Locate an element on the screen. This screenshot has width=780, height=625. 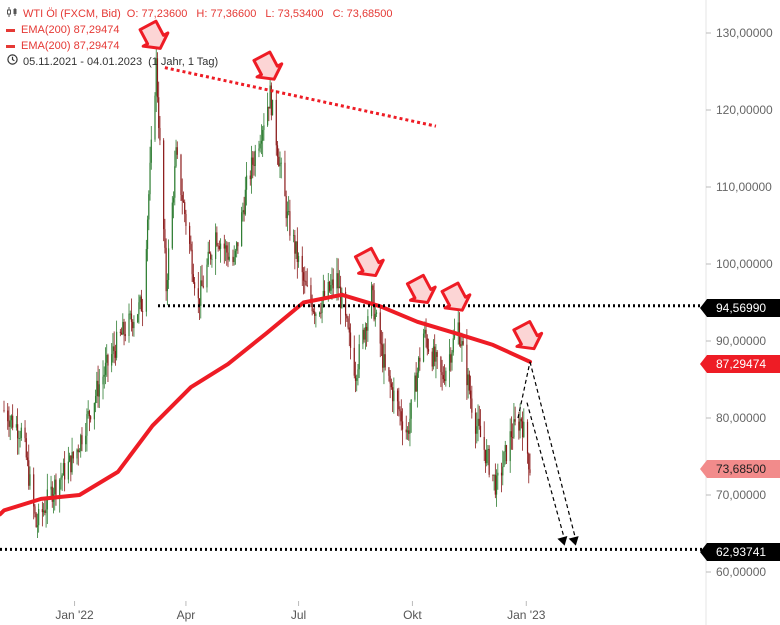
y-tick-label: 70,00000 is located at coordinates (741, 495).